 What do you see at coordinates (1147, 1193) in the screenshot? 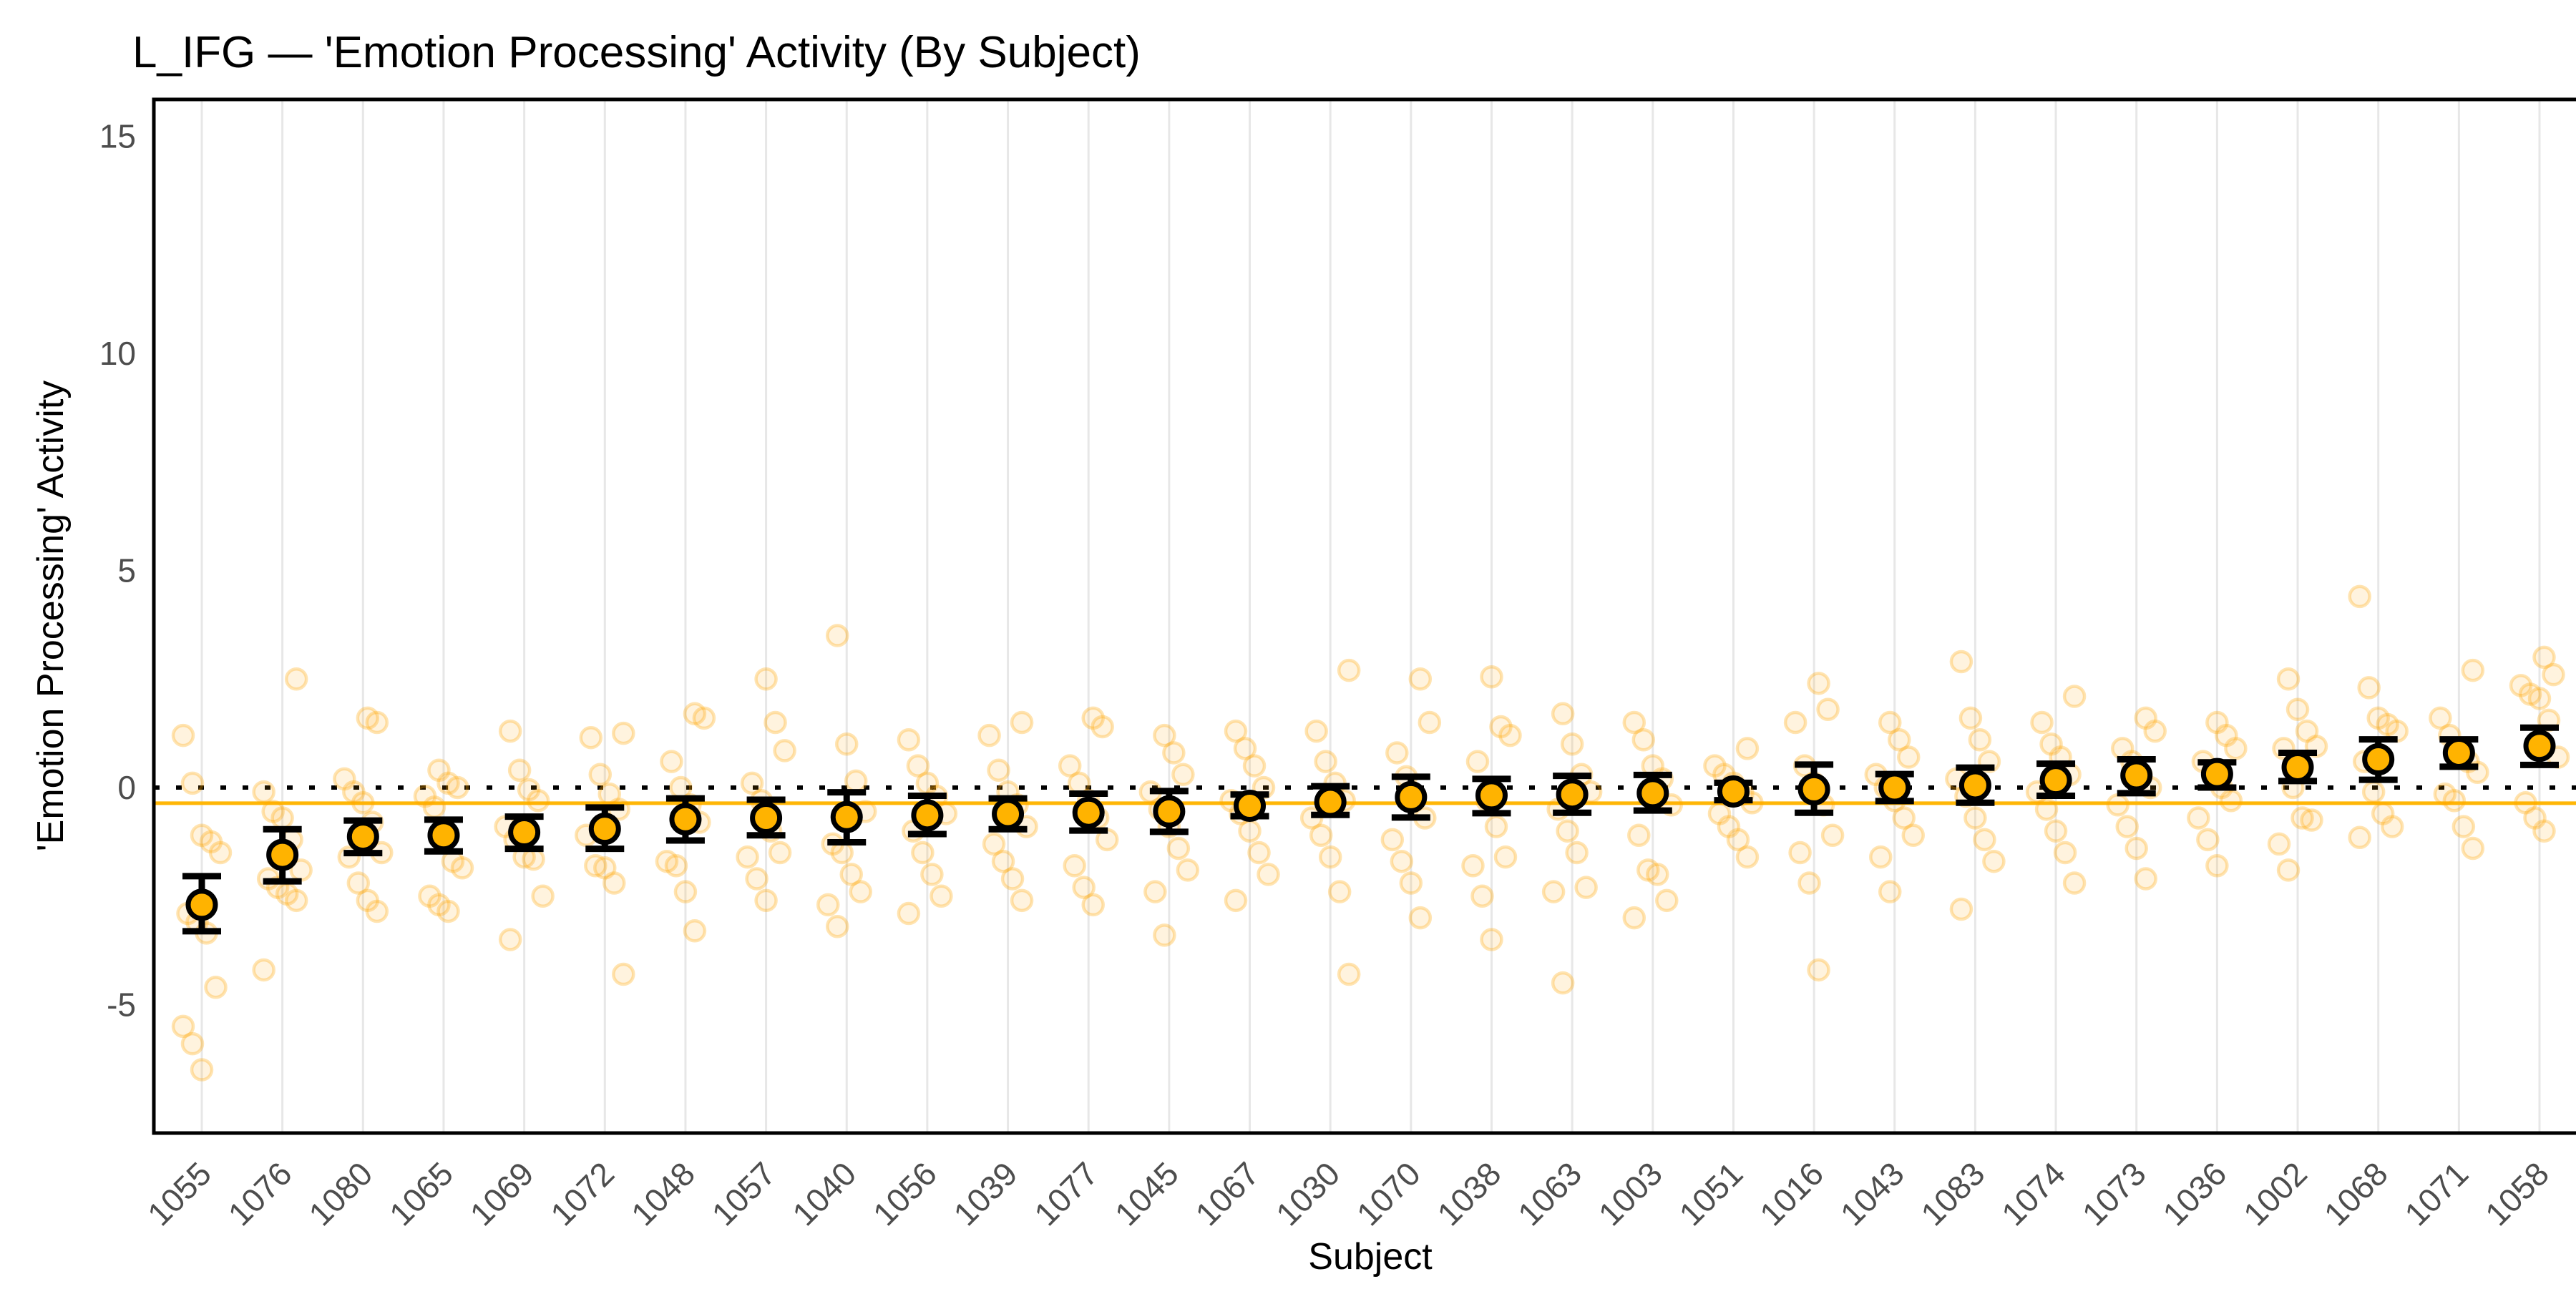
I see `x-tick-label: 1045` at bounding box center [1147, 1193].